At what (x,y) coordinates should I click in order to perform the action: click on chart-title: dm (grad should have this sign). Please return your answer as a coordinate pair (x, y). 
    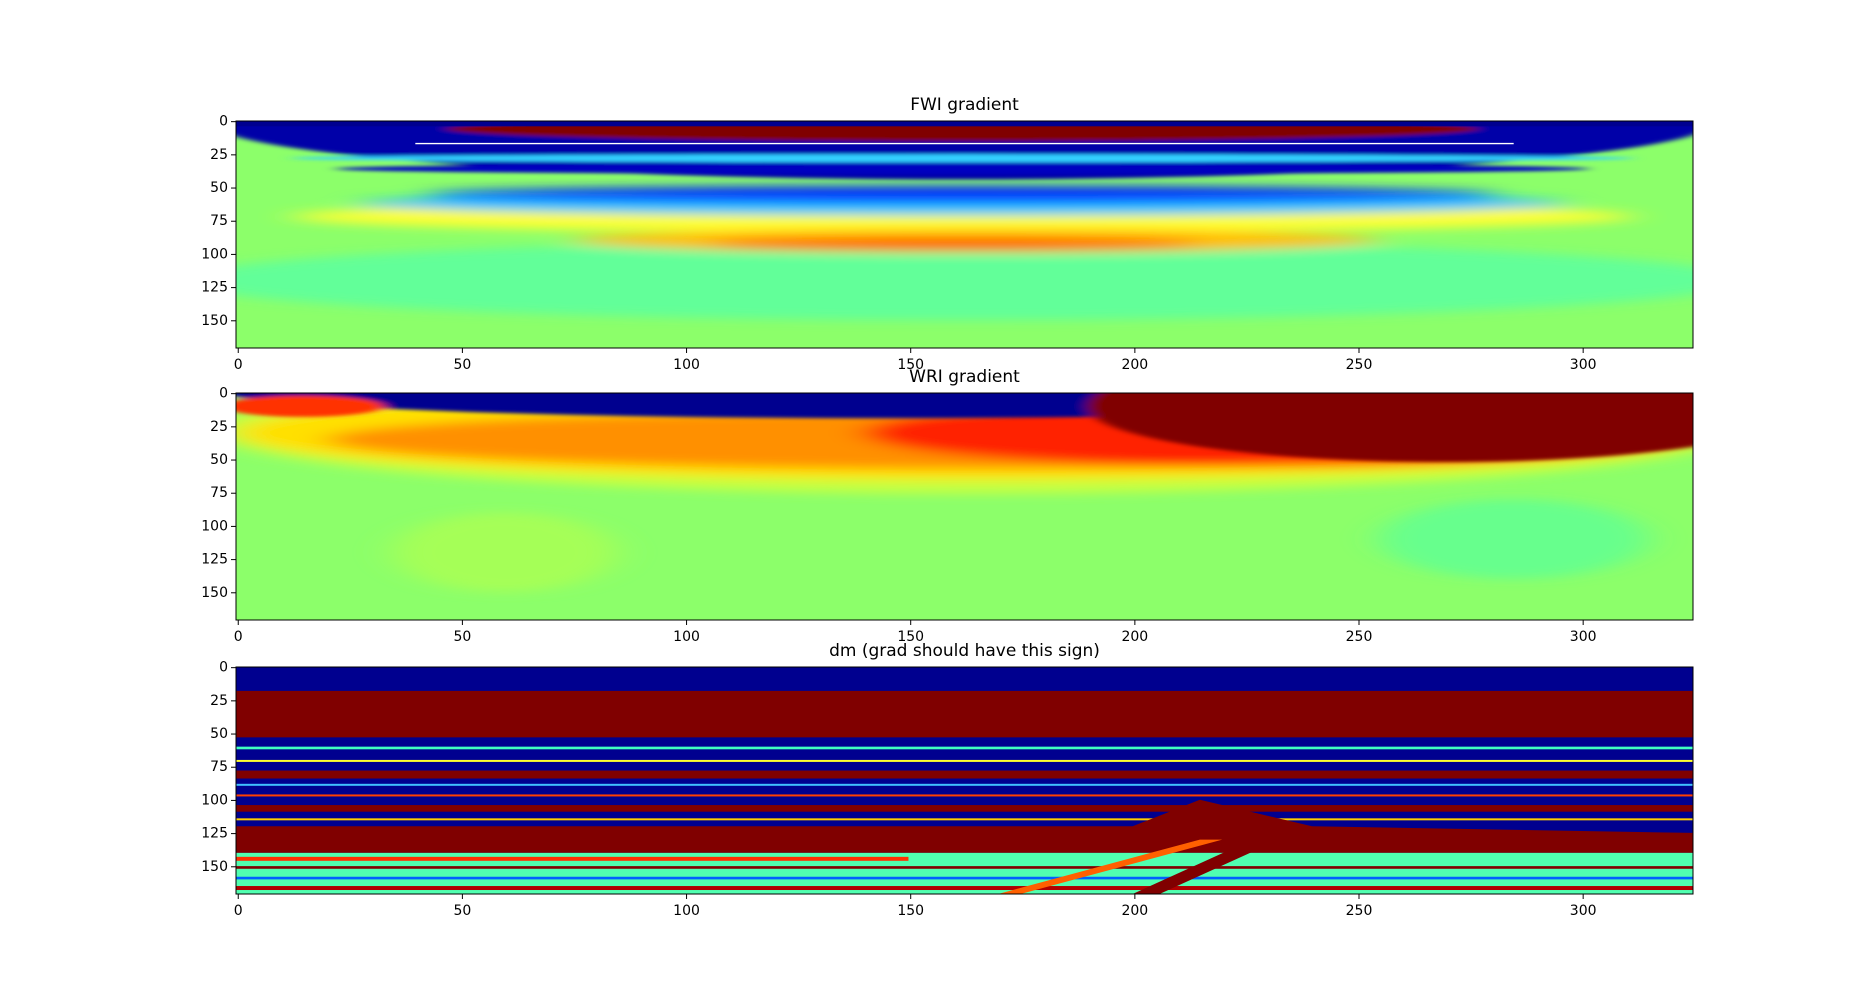
    Looking at the image, I should click on (964, 651).